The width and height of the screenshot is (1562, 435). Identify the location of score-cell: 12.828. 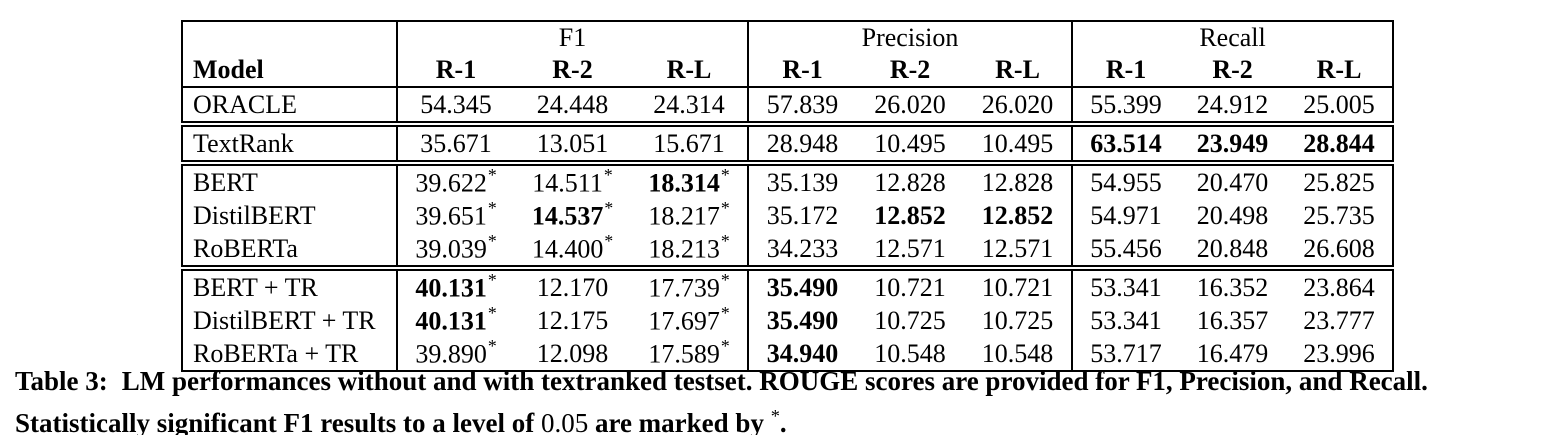
(1019, 181).